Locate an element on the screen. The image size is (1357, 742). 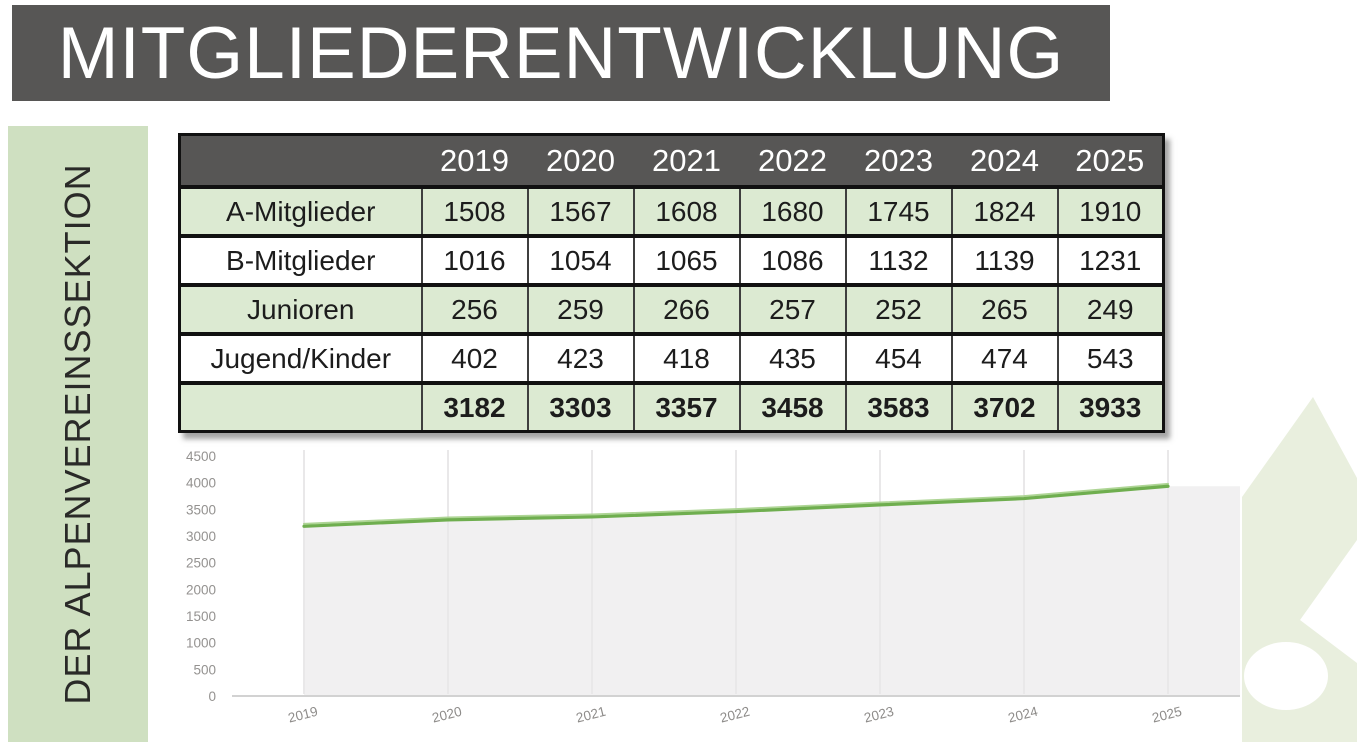
member-count-cell: 1132 is located at coordinates (899, 261).